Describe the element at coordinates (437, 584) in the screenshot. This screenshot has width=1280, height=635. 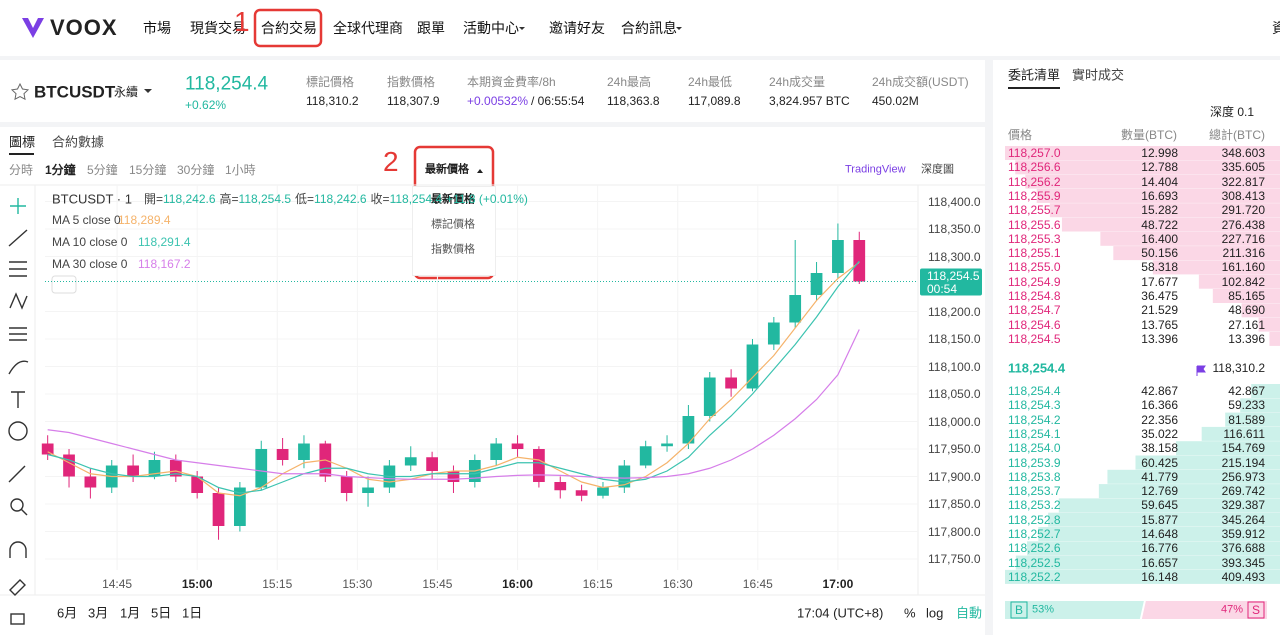
I see `x-tick-label: 15:45` at that location.